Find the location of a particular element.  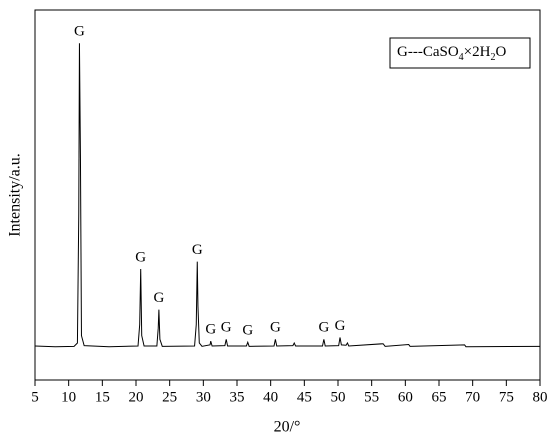

legend-part: G---CaSO is located at coordinates (428, 52).